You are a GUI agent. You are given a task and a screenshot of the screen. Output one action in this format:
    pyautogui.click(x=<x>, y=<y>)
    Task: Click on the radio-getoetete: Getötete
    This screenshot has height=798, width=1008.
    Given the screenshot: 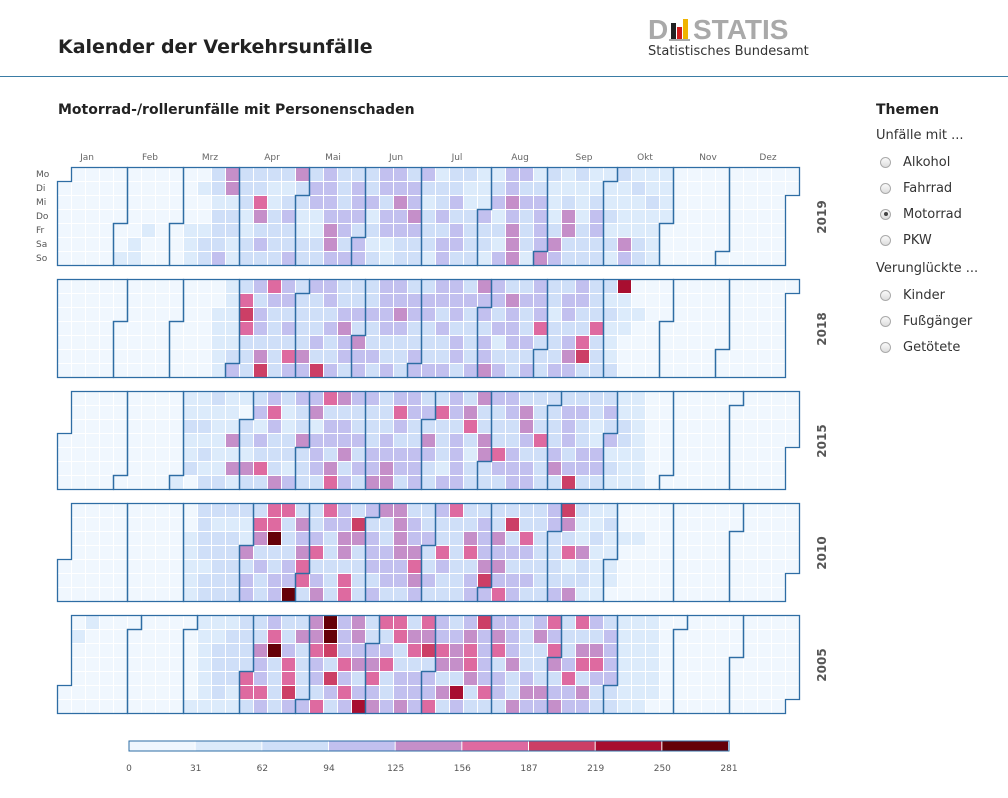 What is the action you would take?
    pyautogui.click(x=941, y=347)
    